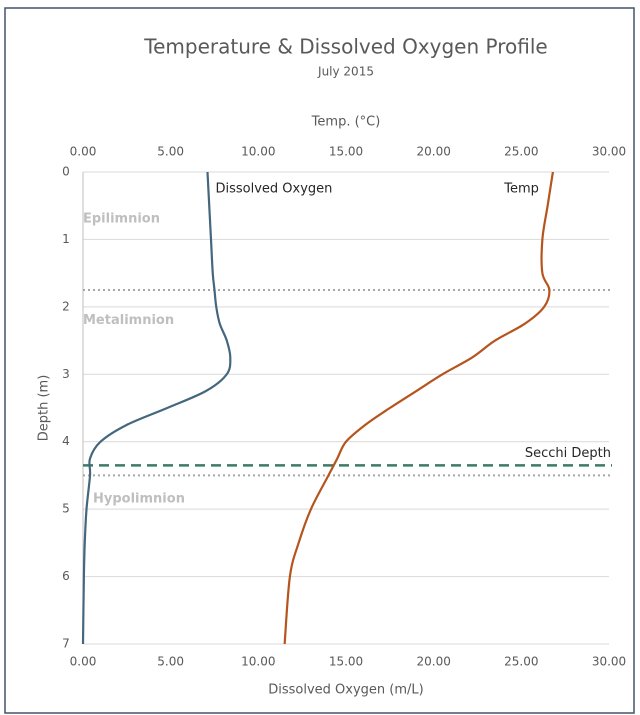 The image size is (640, 715). I want to click on chart-subtitle: July 2015, so click(345, 72).